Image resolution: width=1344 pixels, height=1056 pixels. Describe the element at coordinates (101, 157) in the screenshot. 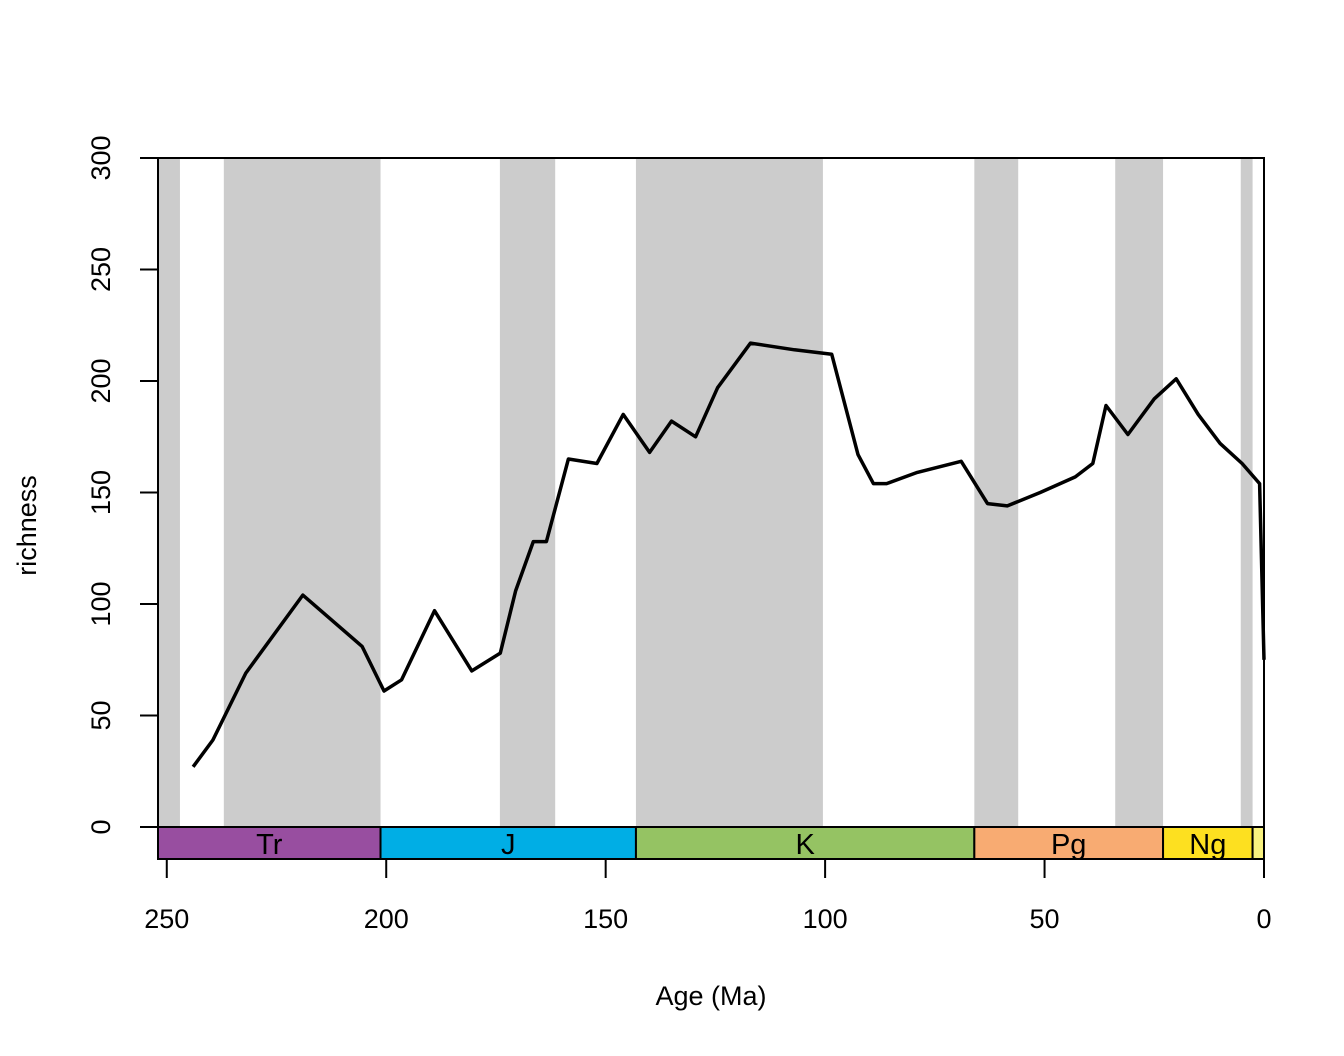

I see `y-tick-label: 300` at that location.